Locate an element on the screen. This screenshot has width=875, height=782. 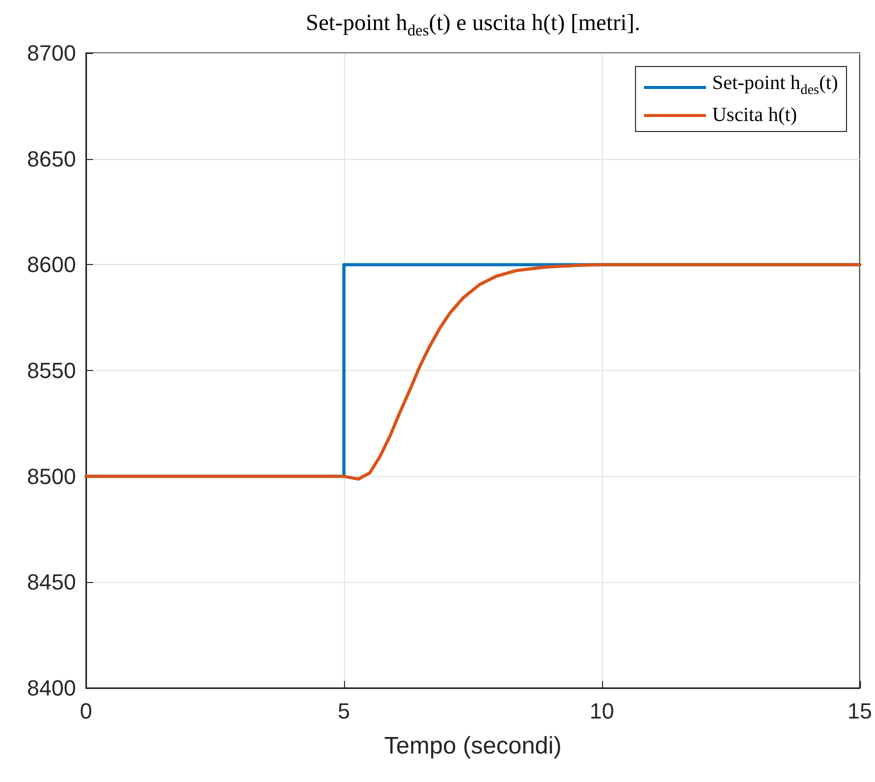
x-tick-label: 10 is located at coordinates (602, 711).